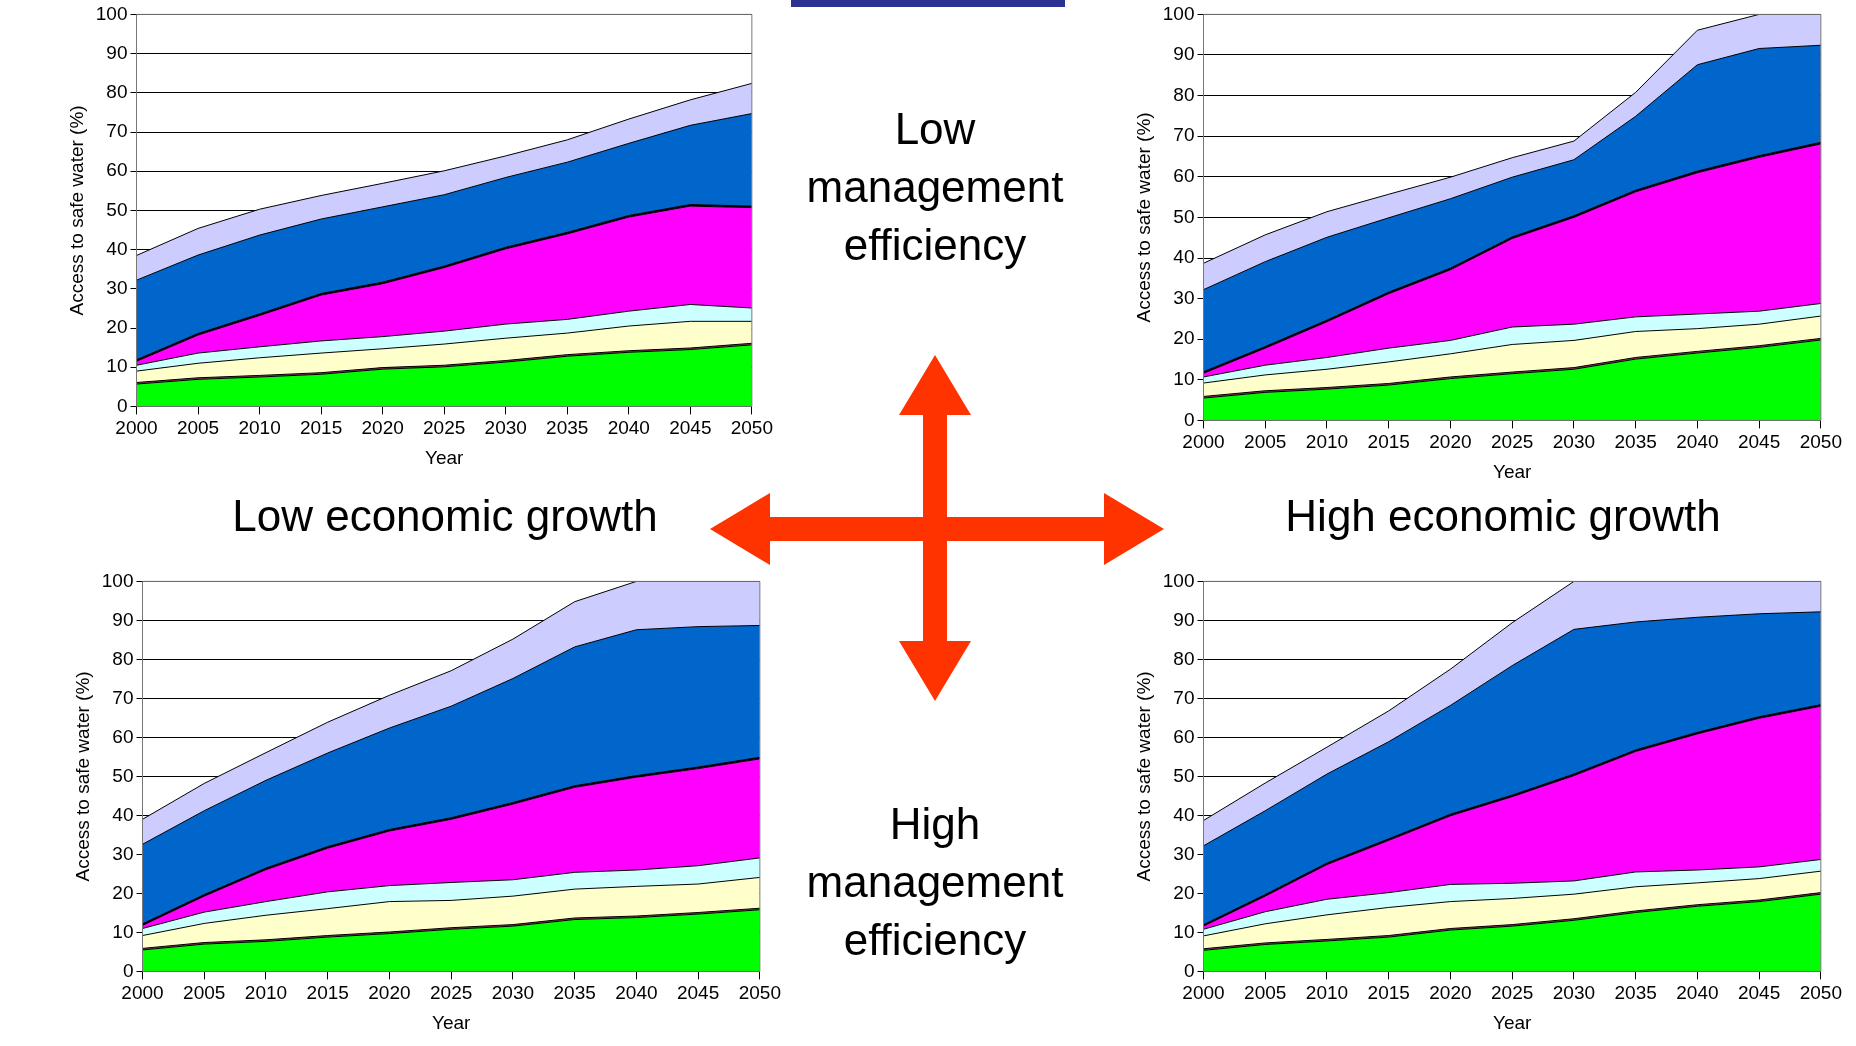  I want to click on text: Low management efficiency, so click(935, 187).